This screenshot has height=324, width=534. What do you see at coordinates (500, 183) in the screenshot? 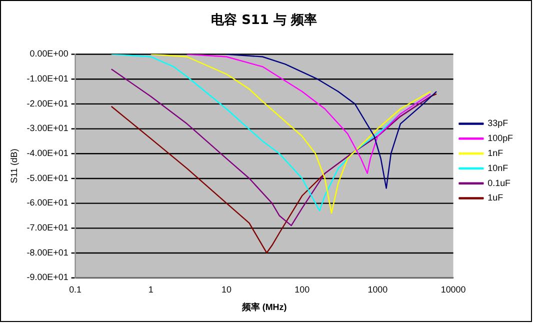
I see `legend-label: 0.1uF` at bounding box center [500, 183].